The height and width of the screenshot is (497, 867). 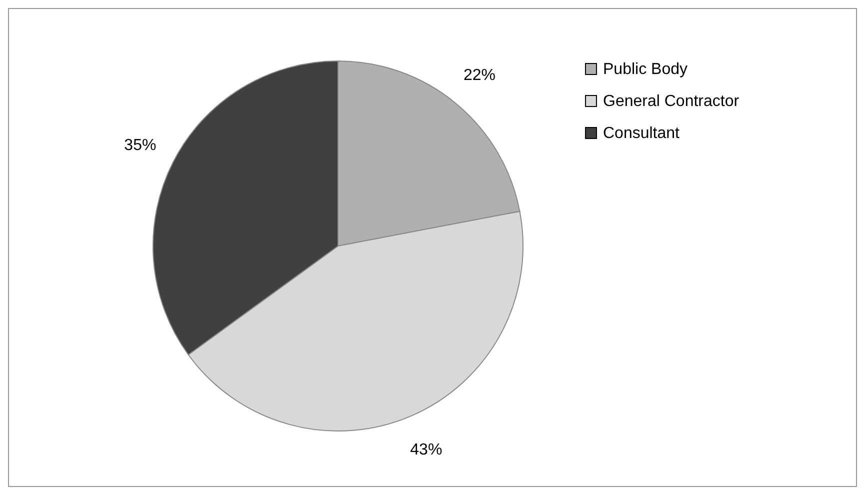 What do you see at coordinates (426, 450) in the screenshot?
I see `data-label: 43%` at bounding box center [426, 450].